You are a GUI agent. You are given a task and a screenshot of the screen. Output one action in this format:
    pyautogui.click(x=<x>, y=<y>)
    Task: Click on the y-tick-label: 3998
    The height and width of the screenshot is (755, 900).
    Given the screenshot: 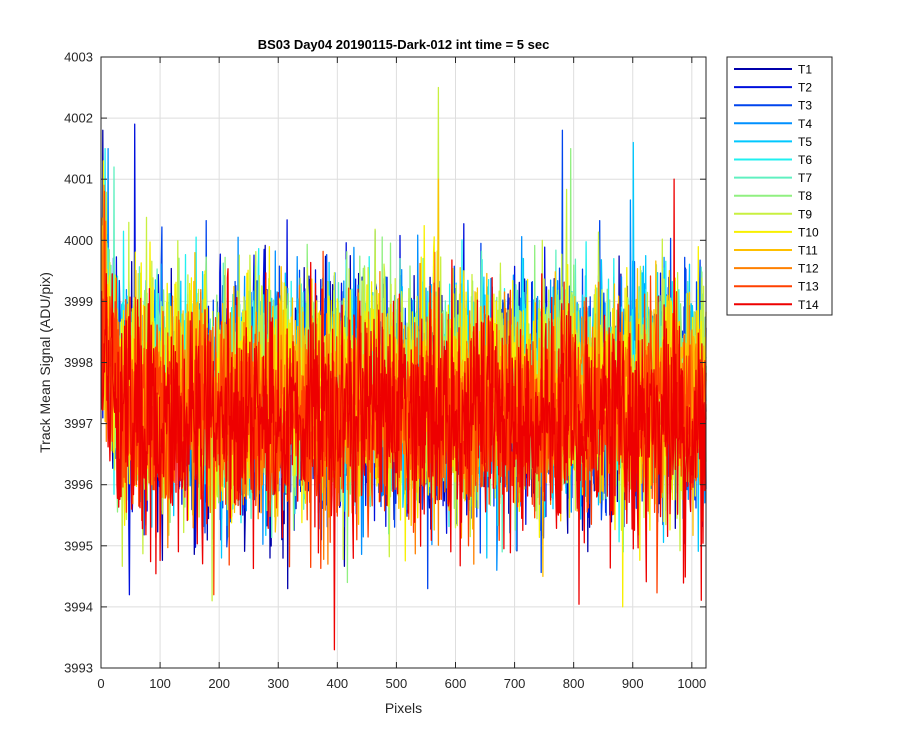 What is the action you would take?
    pyautogui.click(x=78, y=362)
    